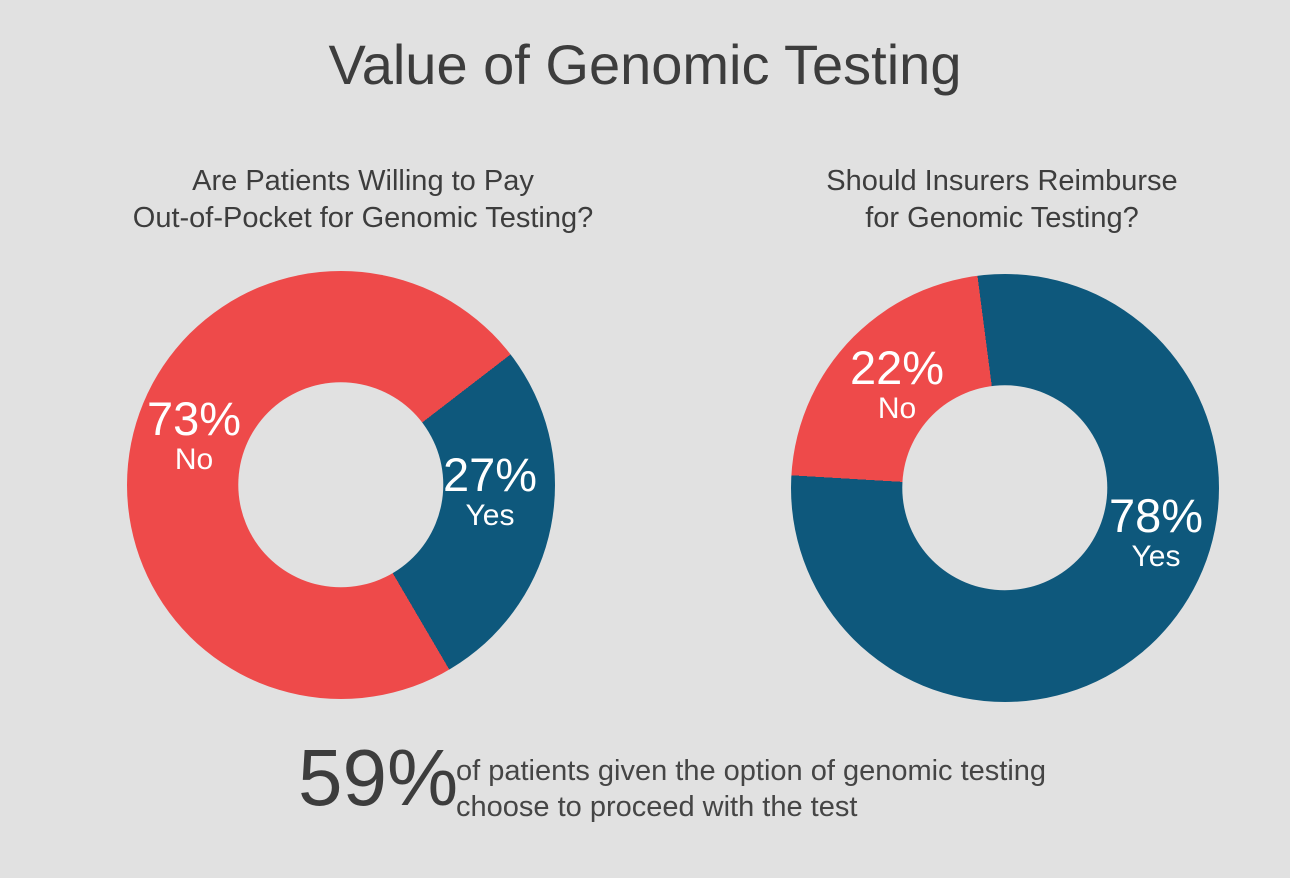  Describe the element at coordinates (363, 218) in the screenshot. I see `left-chart-title-line2: Out-of-Pocket for Genomic Testing?` at that location.